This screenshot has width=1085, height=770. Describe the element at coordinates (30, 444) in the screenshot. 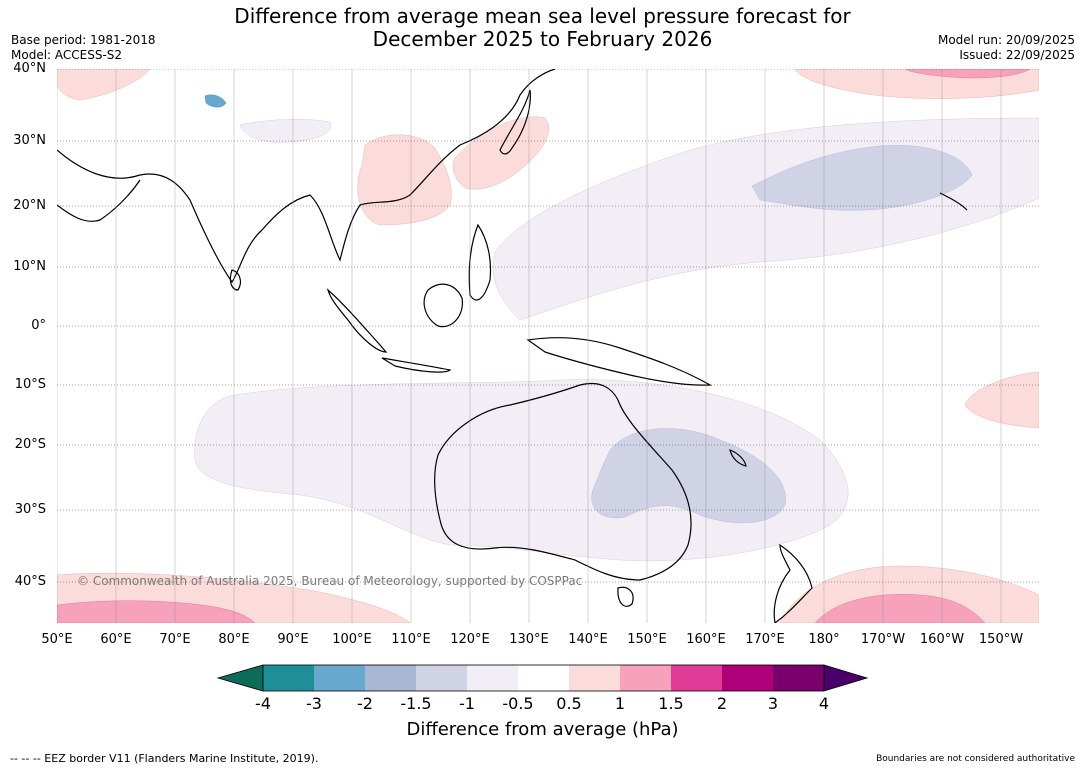

I see `lat-label-20s: 20°S` at that location.